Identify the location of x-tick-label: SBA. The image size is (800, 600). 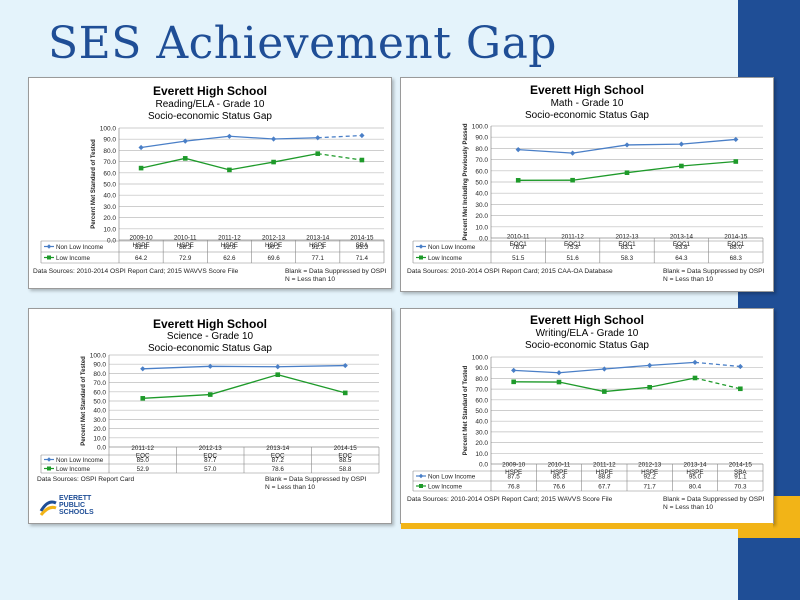
(740, 472).